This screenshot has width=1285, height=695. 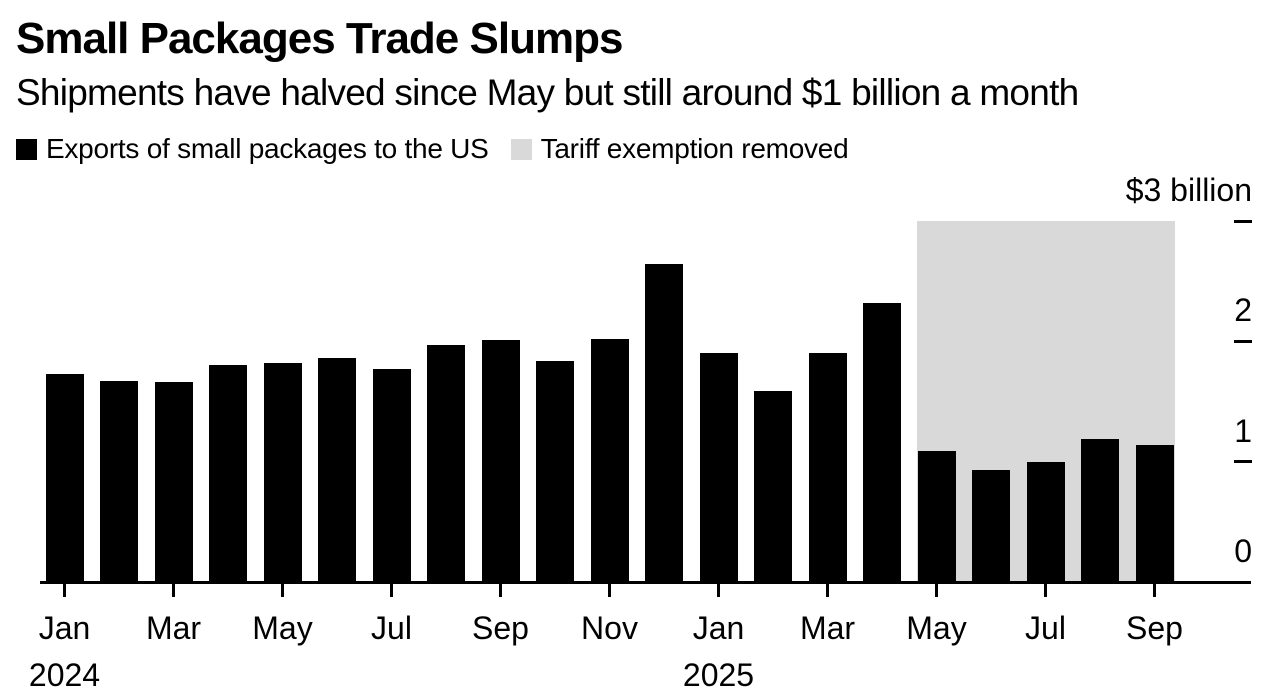 What do you see at coordinates (64, 590) in the screenshot?
I see `x-tick-jan-2024` at bounding box center [64, 590].